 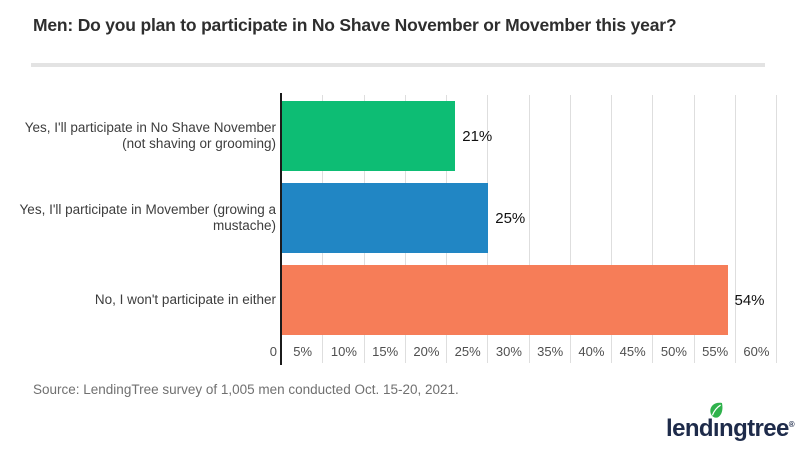 I want to click on category-label: No, I won't participate in either, so click(x=146, y=300).